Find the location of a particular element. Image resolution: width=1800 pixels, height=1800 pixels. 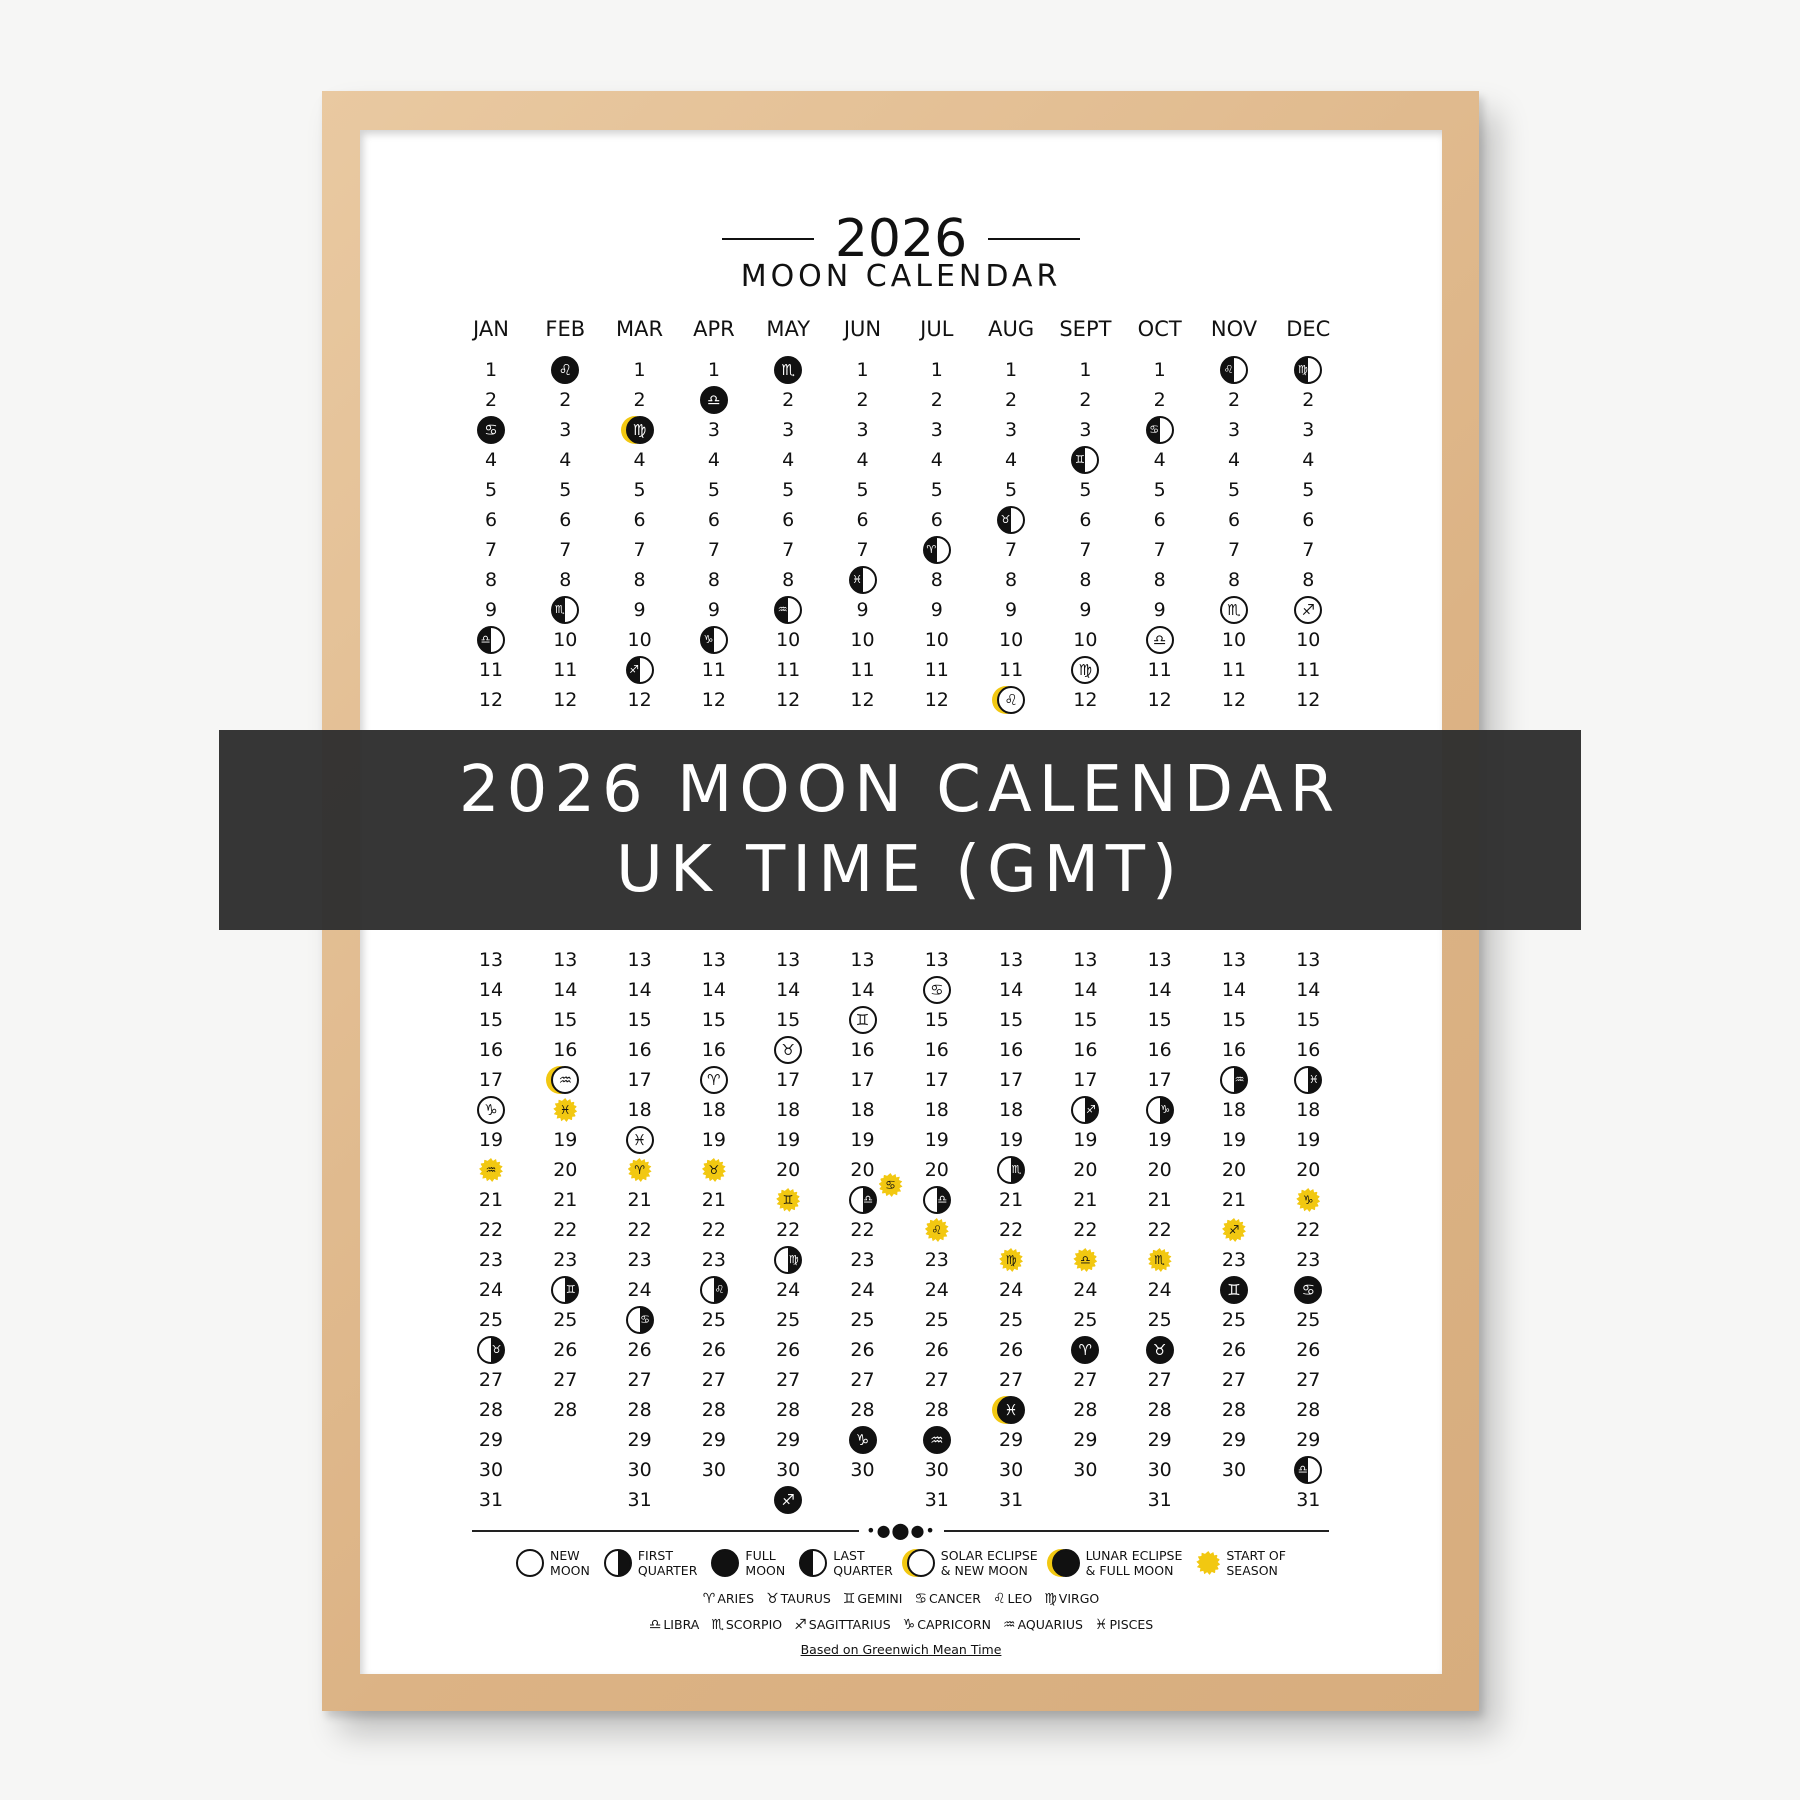

day-cell-feb-16: 16 is located at coordinates (565, 1050).